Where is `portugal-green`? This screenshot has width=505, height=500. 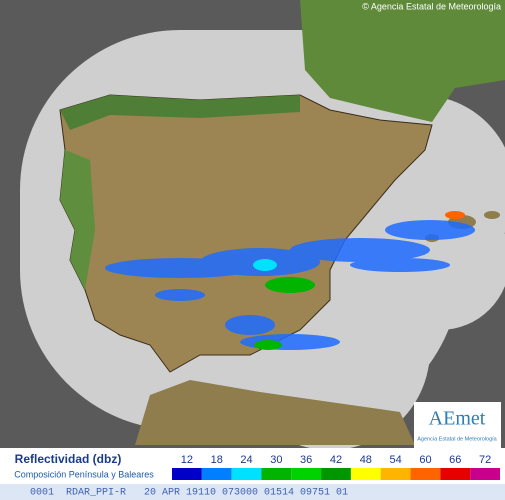
portugal-green is located at coordinates (77, 220).